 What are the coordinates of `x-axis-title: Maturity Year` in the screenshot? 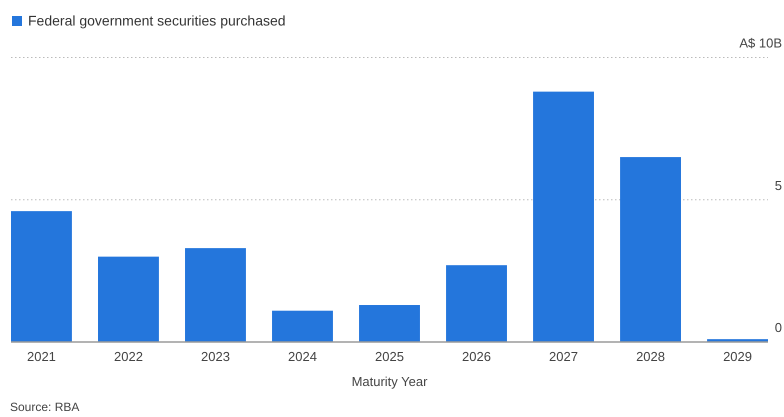 It's located at (390, 381).